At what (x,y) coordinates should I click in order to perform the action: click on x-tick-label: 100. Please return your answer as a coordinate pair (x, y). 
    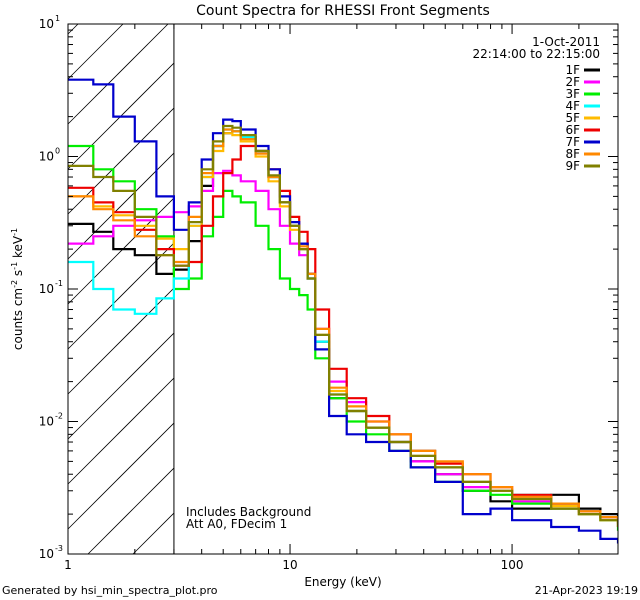
    Looking at the image, I should click on (512, 565).